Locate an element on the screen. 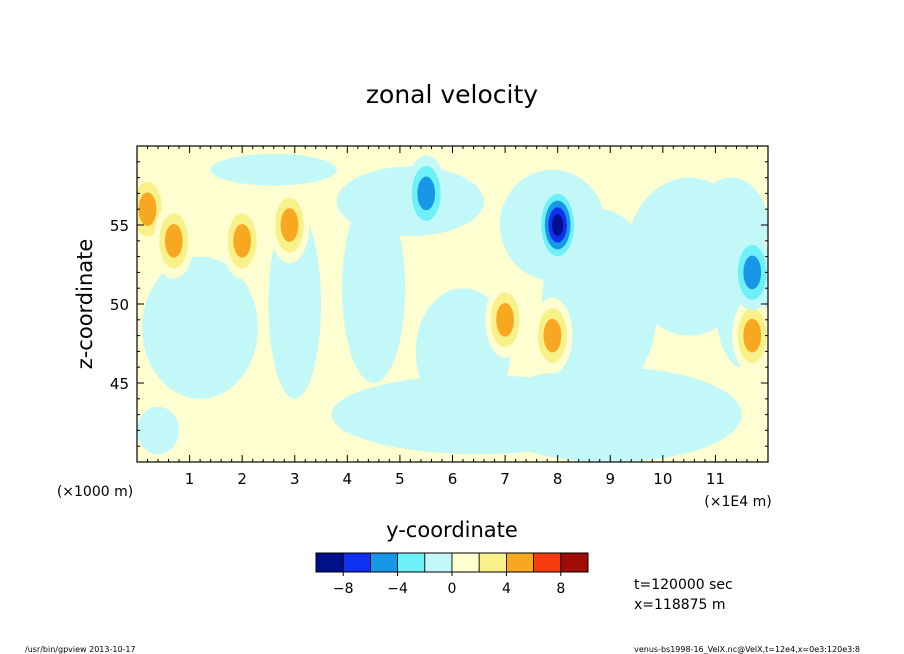 This screenshot has height=654, width=904. colorbar-tick-label: 4 is located at coordinates (506, 589).